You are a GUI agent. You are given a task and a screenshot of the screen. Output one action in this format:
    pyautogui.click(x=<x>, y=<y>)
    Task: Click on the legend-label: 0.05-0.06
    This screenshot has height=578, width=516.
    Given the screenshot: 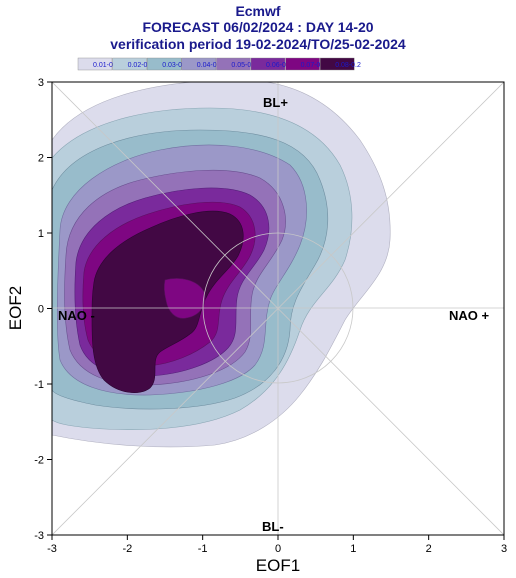 What is the action you would take?
    pyautogui.click(x=246, y=65)
    